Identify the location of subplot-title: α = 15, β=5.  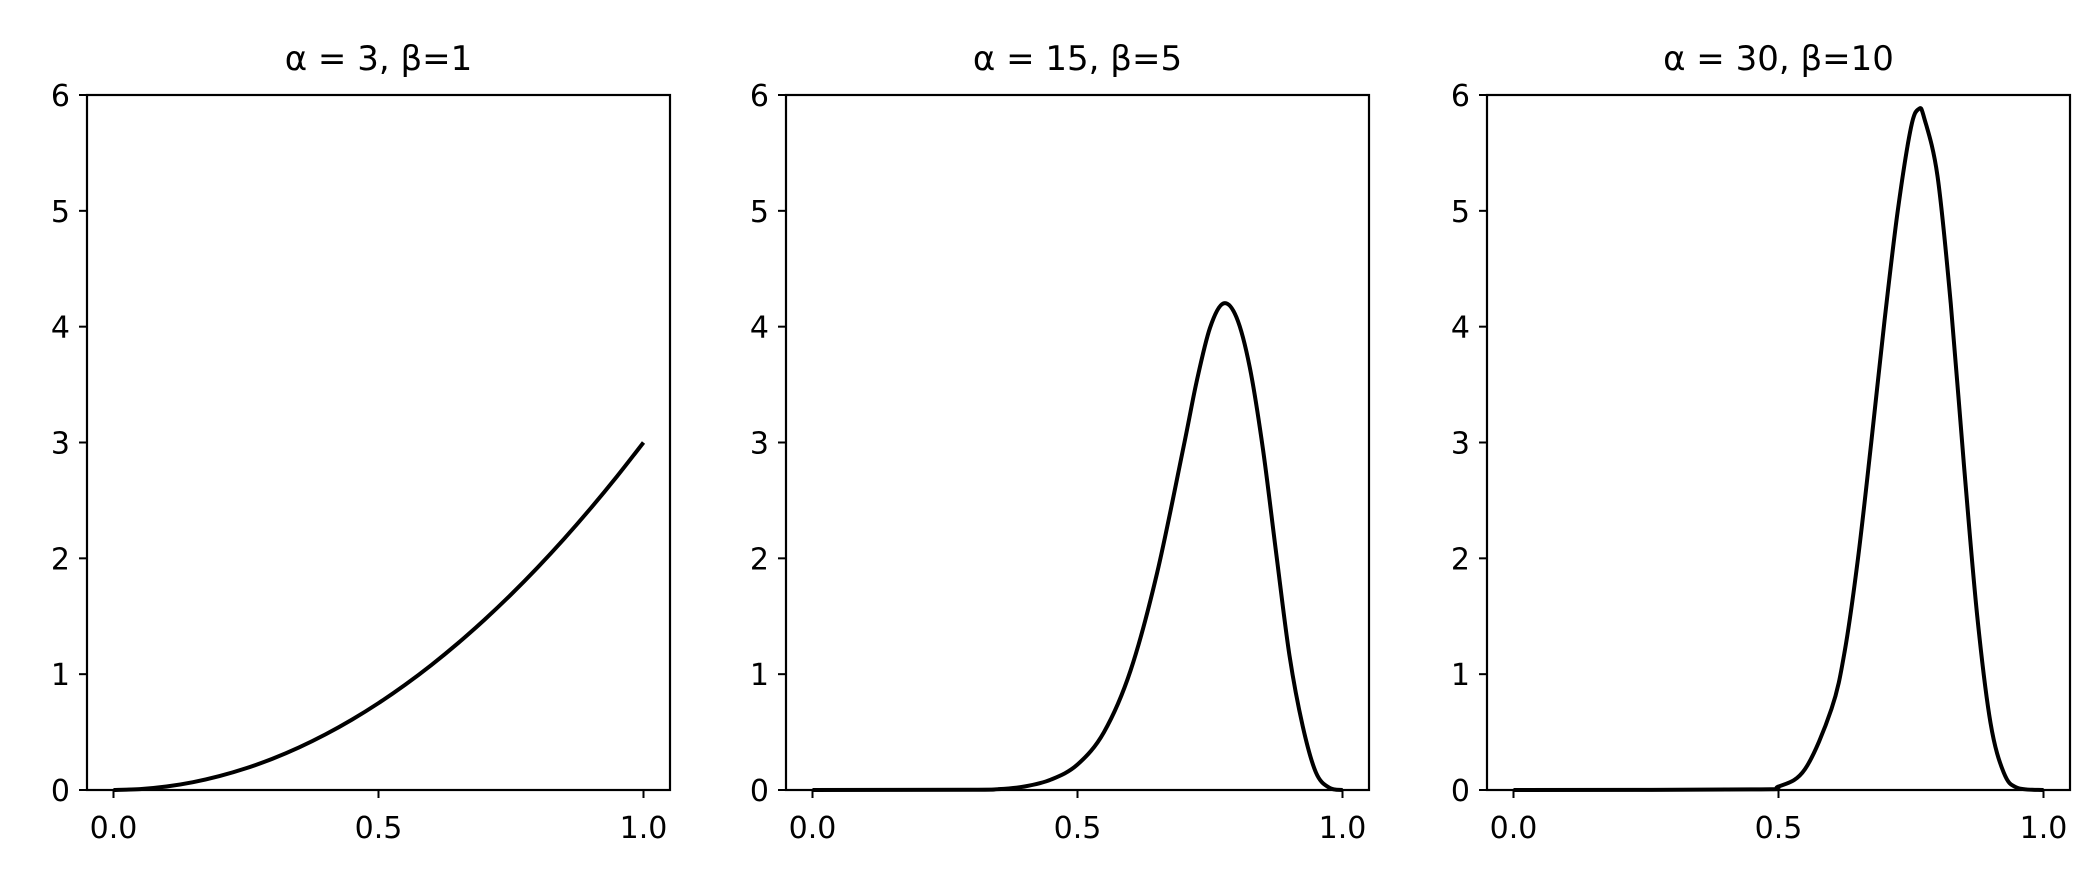
(1077, 59).